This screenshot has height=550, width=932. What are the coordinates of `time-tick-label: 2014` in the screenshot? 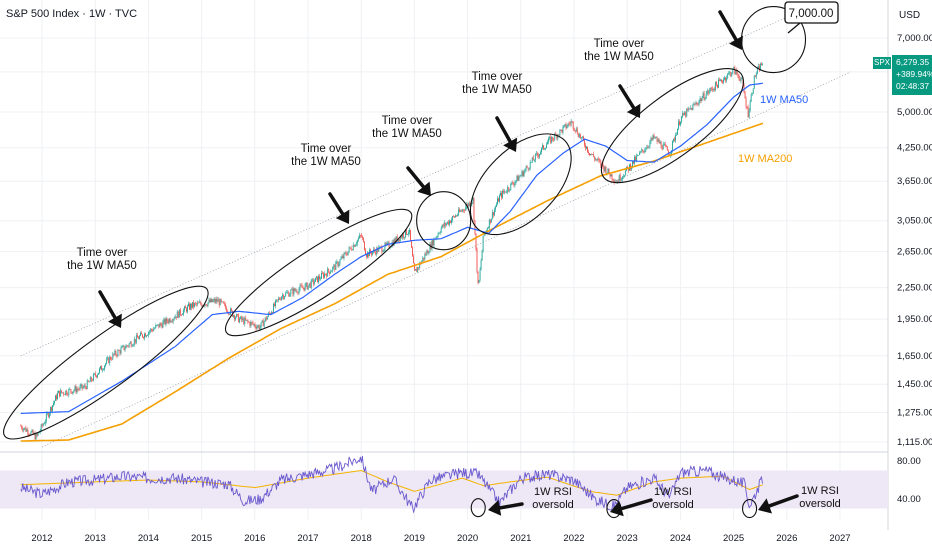 It's located at (148, 538).